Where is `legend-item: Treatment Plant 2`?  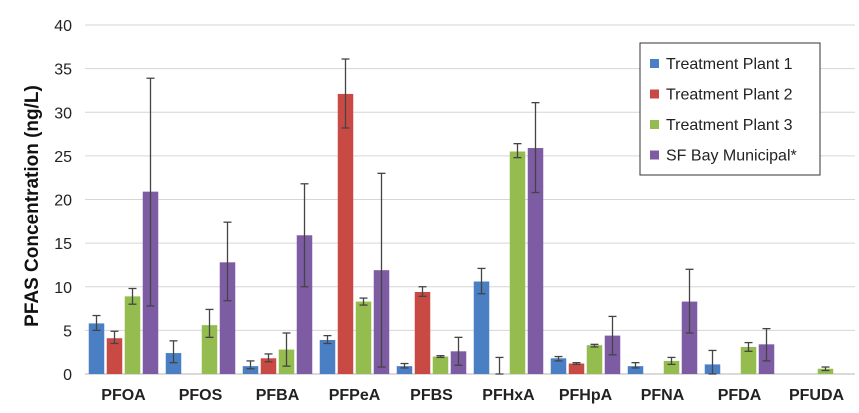 legend-item: Treatment Plant 2 is located at coordinates (721, 95).